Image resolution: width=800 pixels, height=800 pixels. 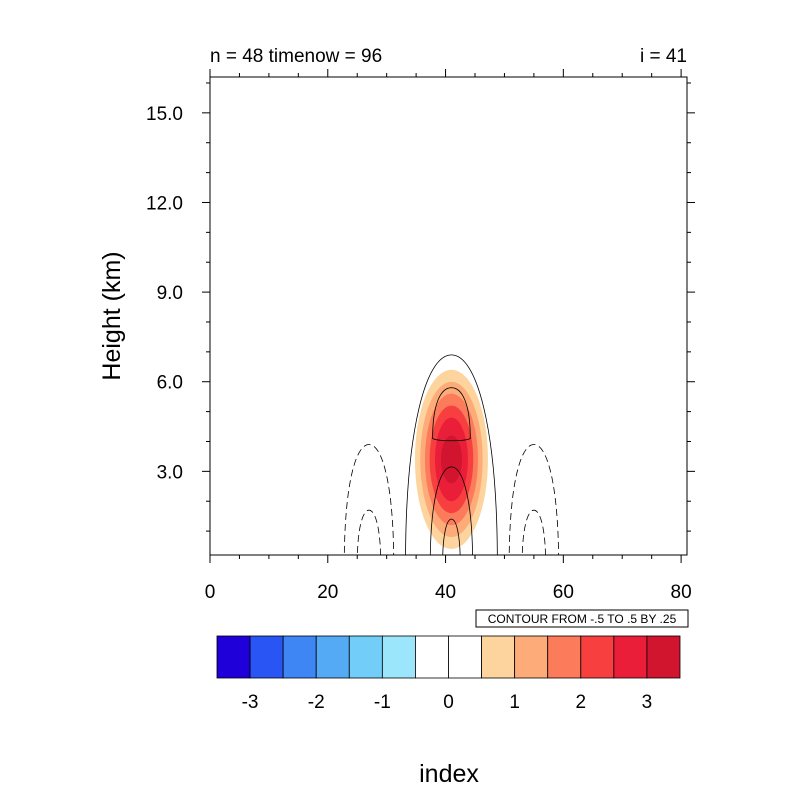 What do you see at coordinates (250, 702) in the screenshot?
I see `colorbar-label: -3` at bounding box center [250, 702].